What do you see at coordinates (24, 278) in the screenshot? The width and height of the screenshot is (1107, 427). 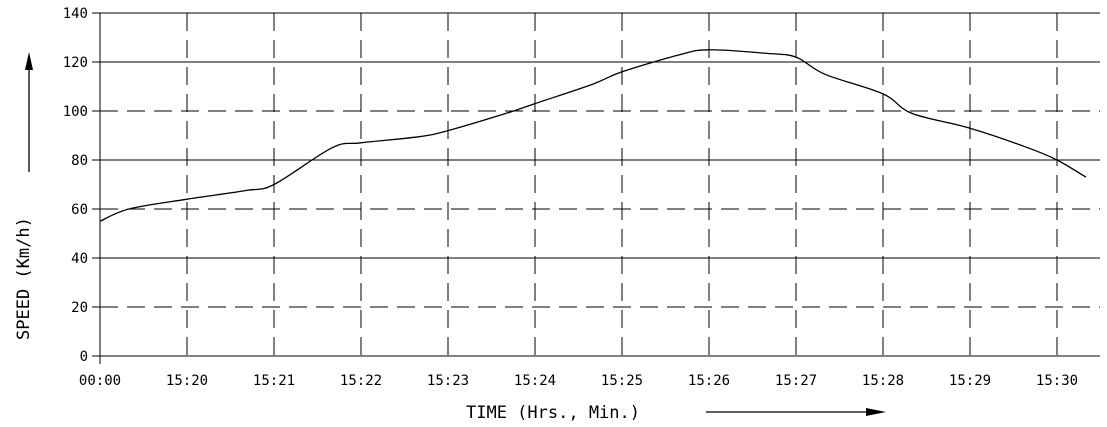 I see `y-axis-title: SPEED (Km/h)` at bounding box center [24, 278].